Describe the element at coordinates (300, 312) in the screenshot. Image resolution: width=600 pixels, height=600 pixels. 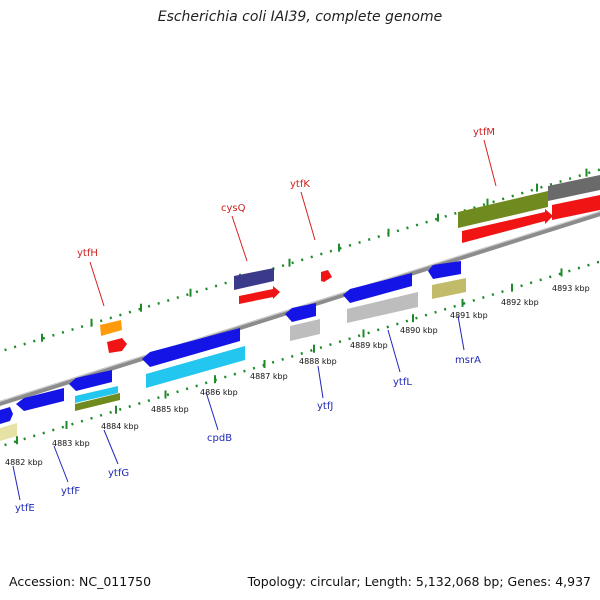
I see `feature-blue-ytfJ` at that location.